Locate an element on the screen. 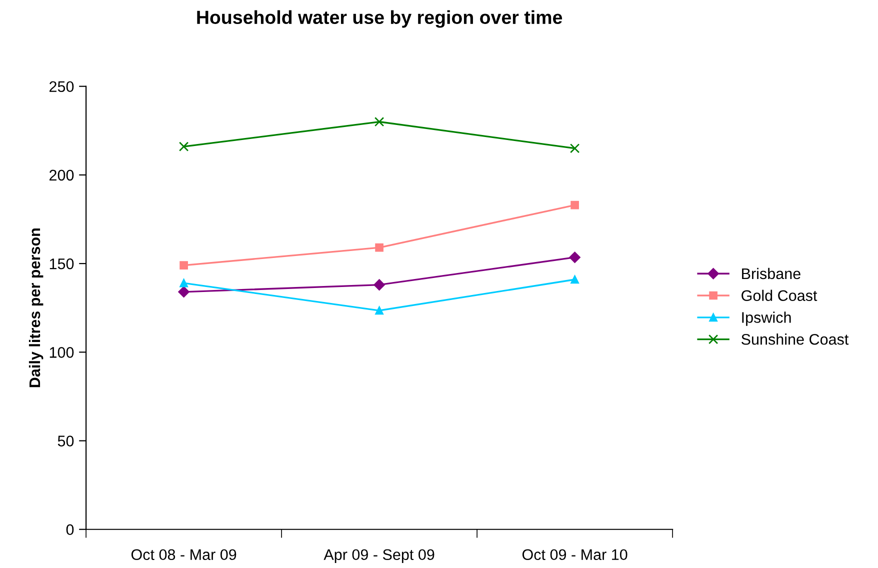 This screenshot has height=568, width=878. y-tick-label: 100 is located at coordinates (62, 352).